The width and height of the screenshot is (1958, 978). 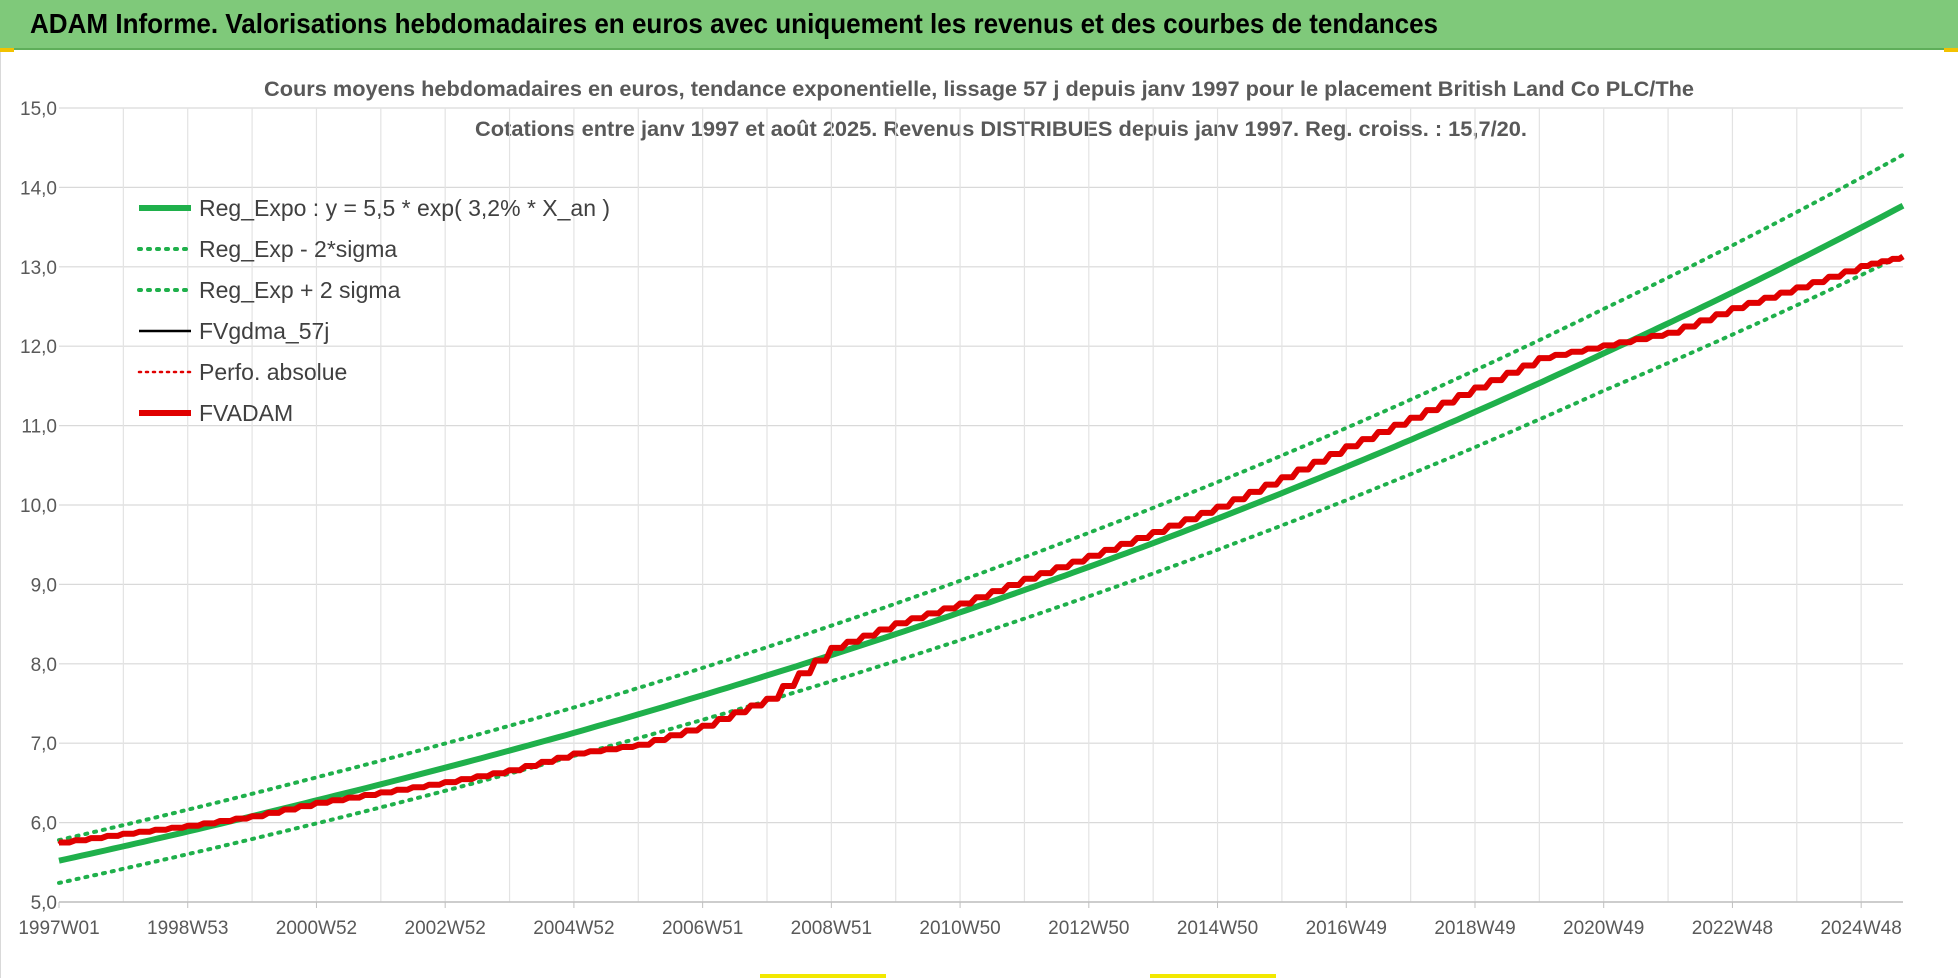 What do you see at coordinates (246, 413) in the screenshot?
I see `legend-label-5: FVADAM` at bounding box center [246, 413].